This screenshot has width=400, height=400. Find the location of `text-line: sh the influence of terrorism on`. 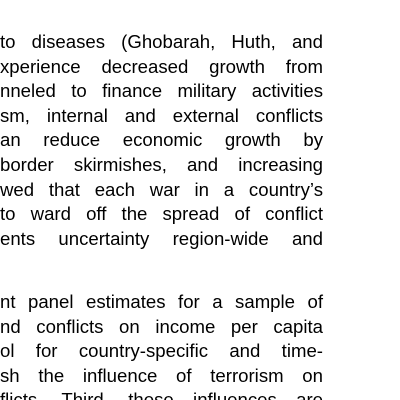

text-line: sh the influence of terrorism on is located at coordinates (161, 375).